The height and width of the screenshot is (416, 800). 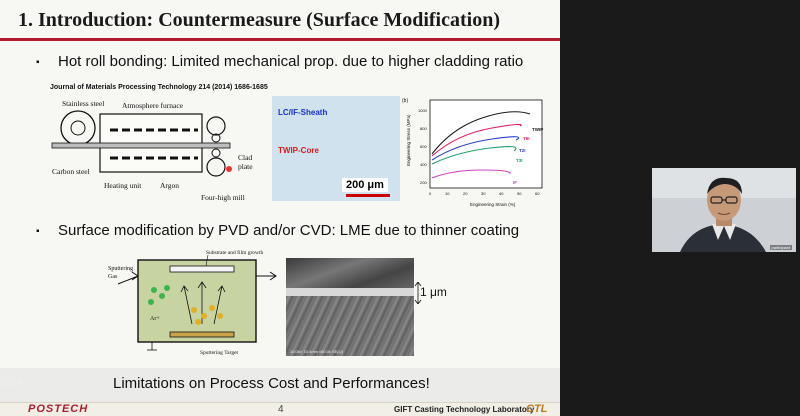 I want to click on ctl-logo: CTL, so click(x=537, y=409).